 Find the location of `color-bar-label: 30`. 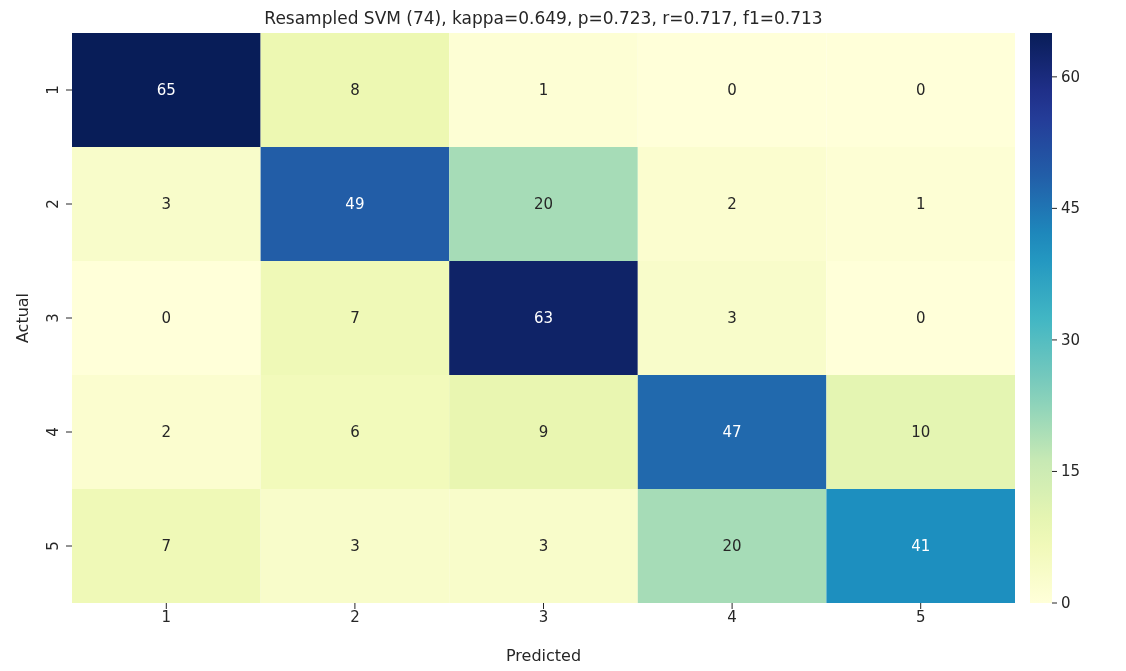

color-bar-label: 30 is located at coordinates (1071, 339).